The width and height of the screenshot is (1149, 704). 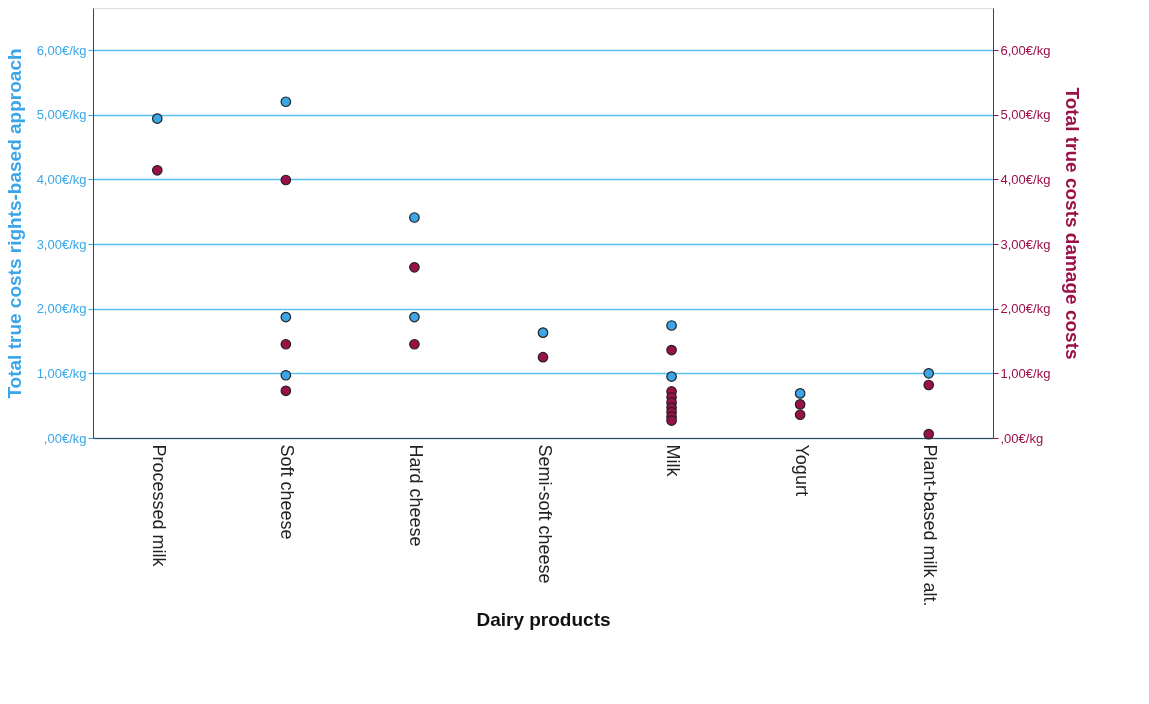 What do you see at coordinates (930, 525) in the screenshot?
I see `x-tick-label: Plant-based milk alt.` at bounding box center [930, 525].